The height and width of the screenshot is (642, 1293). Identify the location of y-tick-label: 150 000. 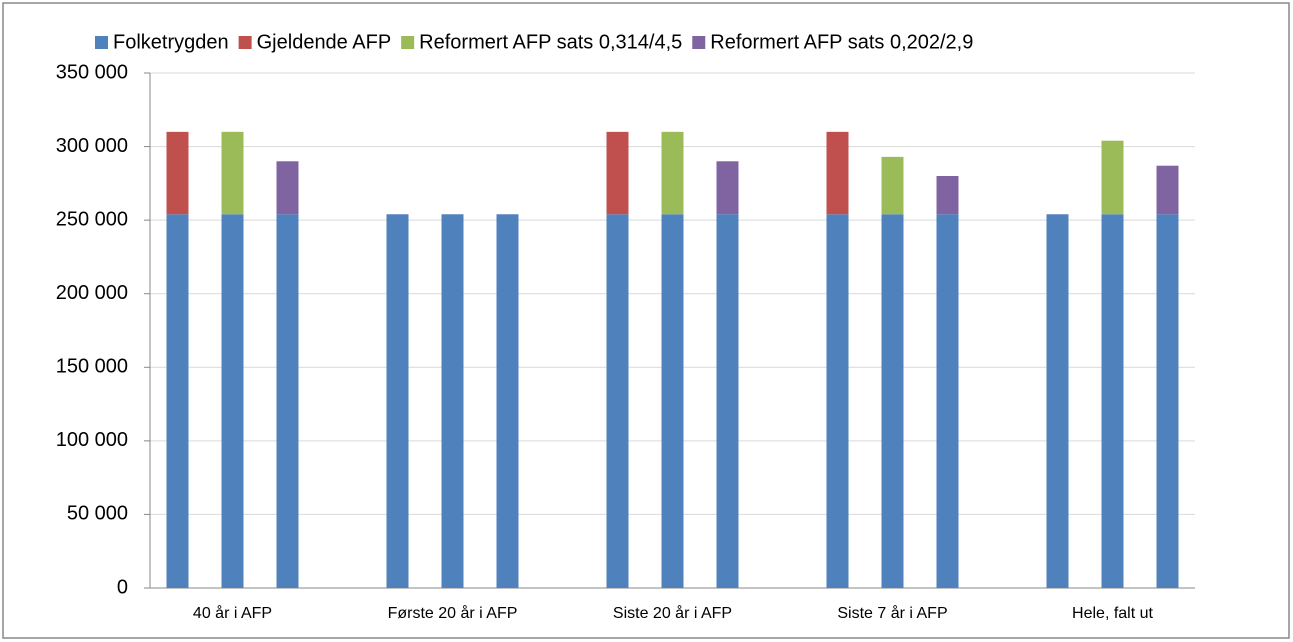
(92, 367).